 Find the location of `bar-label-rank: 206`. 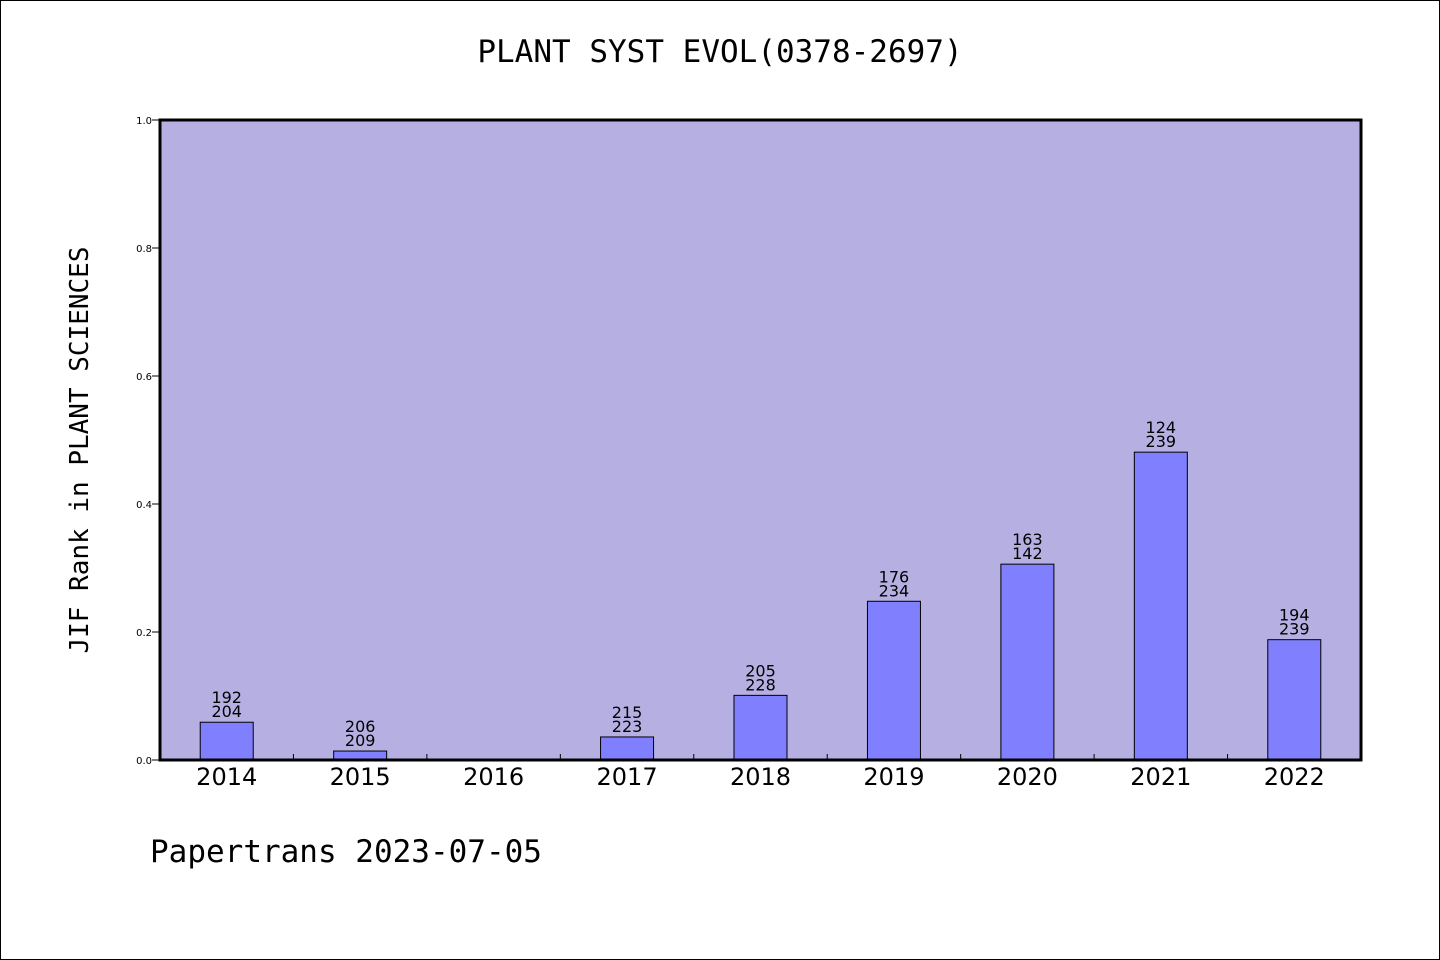

bar-label-rank: 206 is located at coordinates (360, 726).